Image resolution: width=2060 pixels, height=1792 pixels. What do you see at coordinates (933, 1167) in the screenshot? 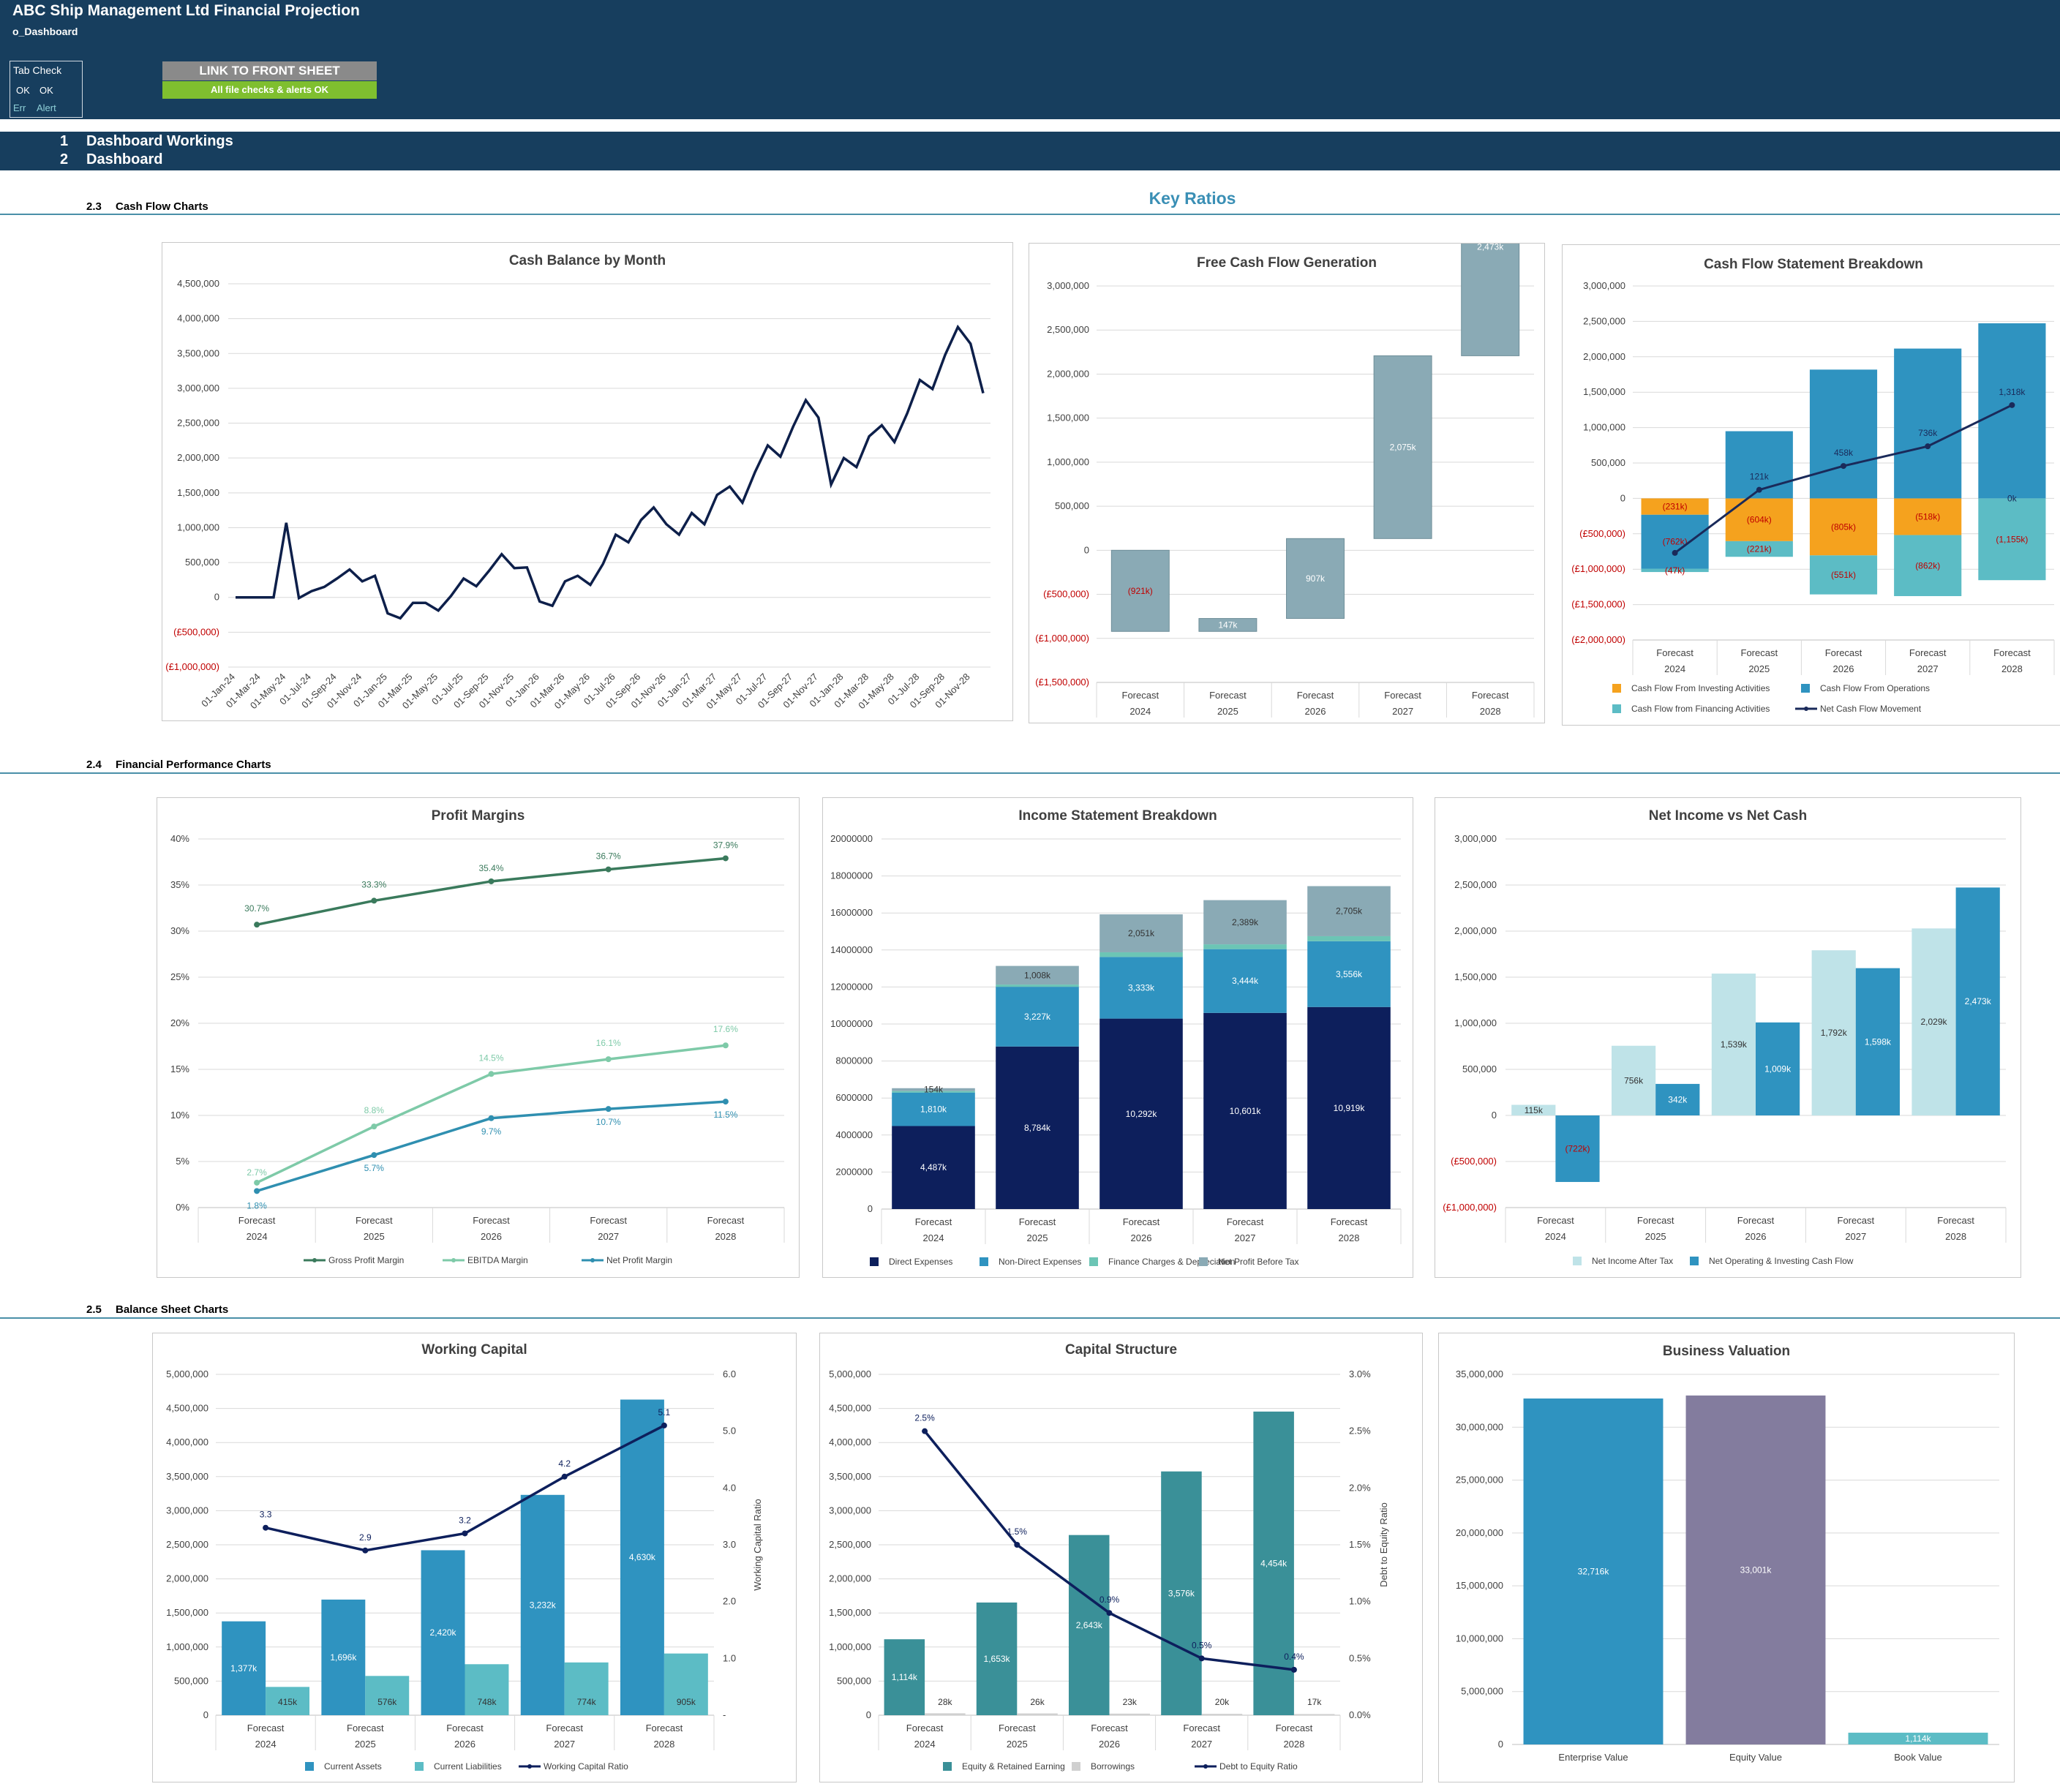
I see `data-label: 4,487k` at bounding box center [933, 1167].